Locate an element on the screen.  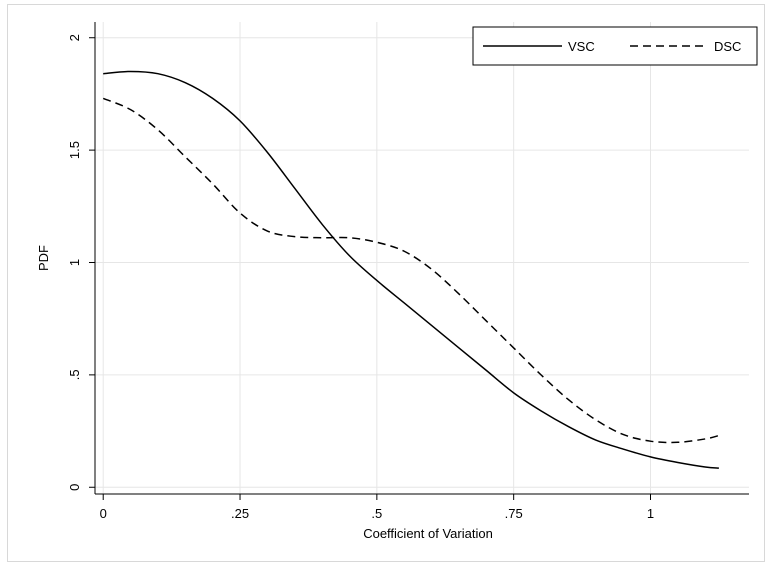
x-tick-label: 0 is located at coordinates (103, 513).